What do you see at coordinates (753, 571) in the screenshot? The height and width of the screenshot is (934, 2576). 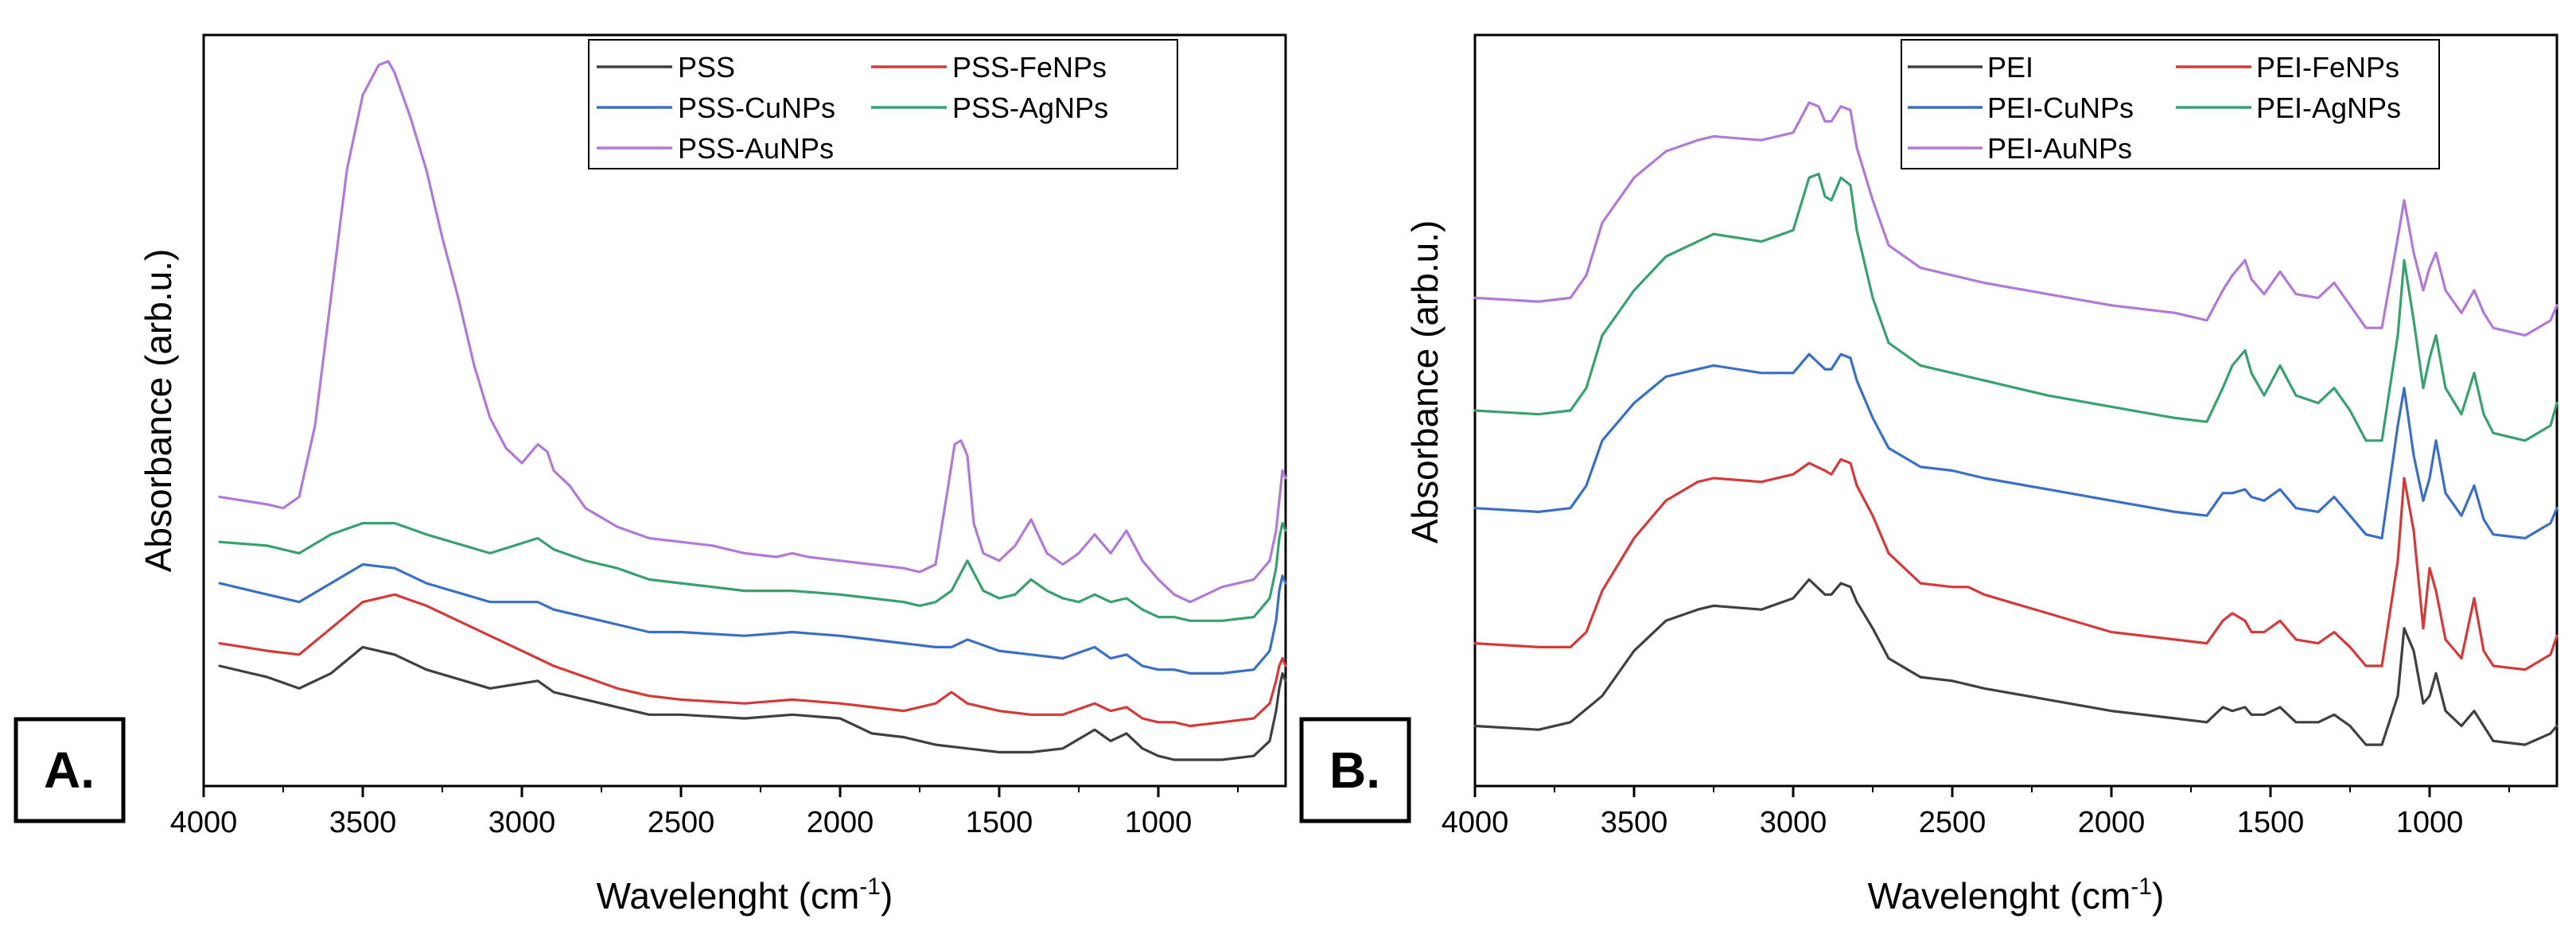 I see `panel-a-series-pss-agnps` at bounding box center [753, 571].